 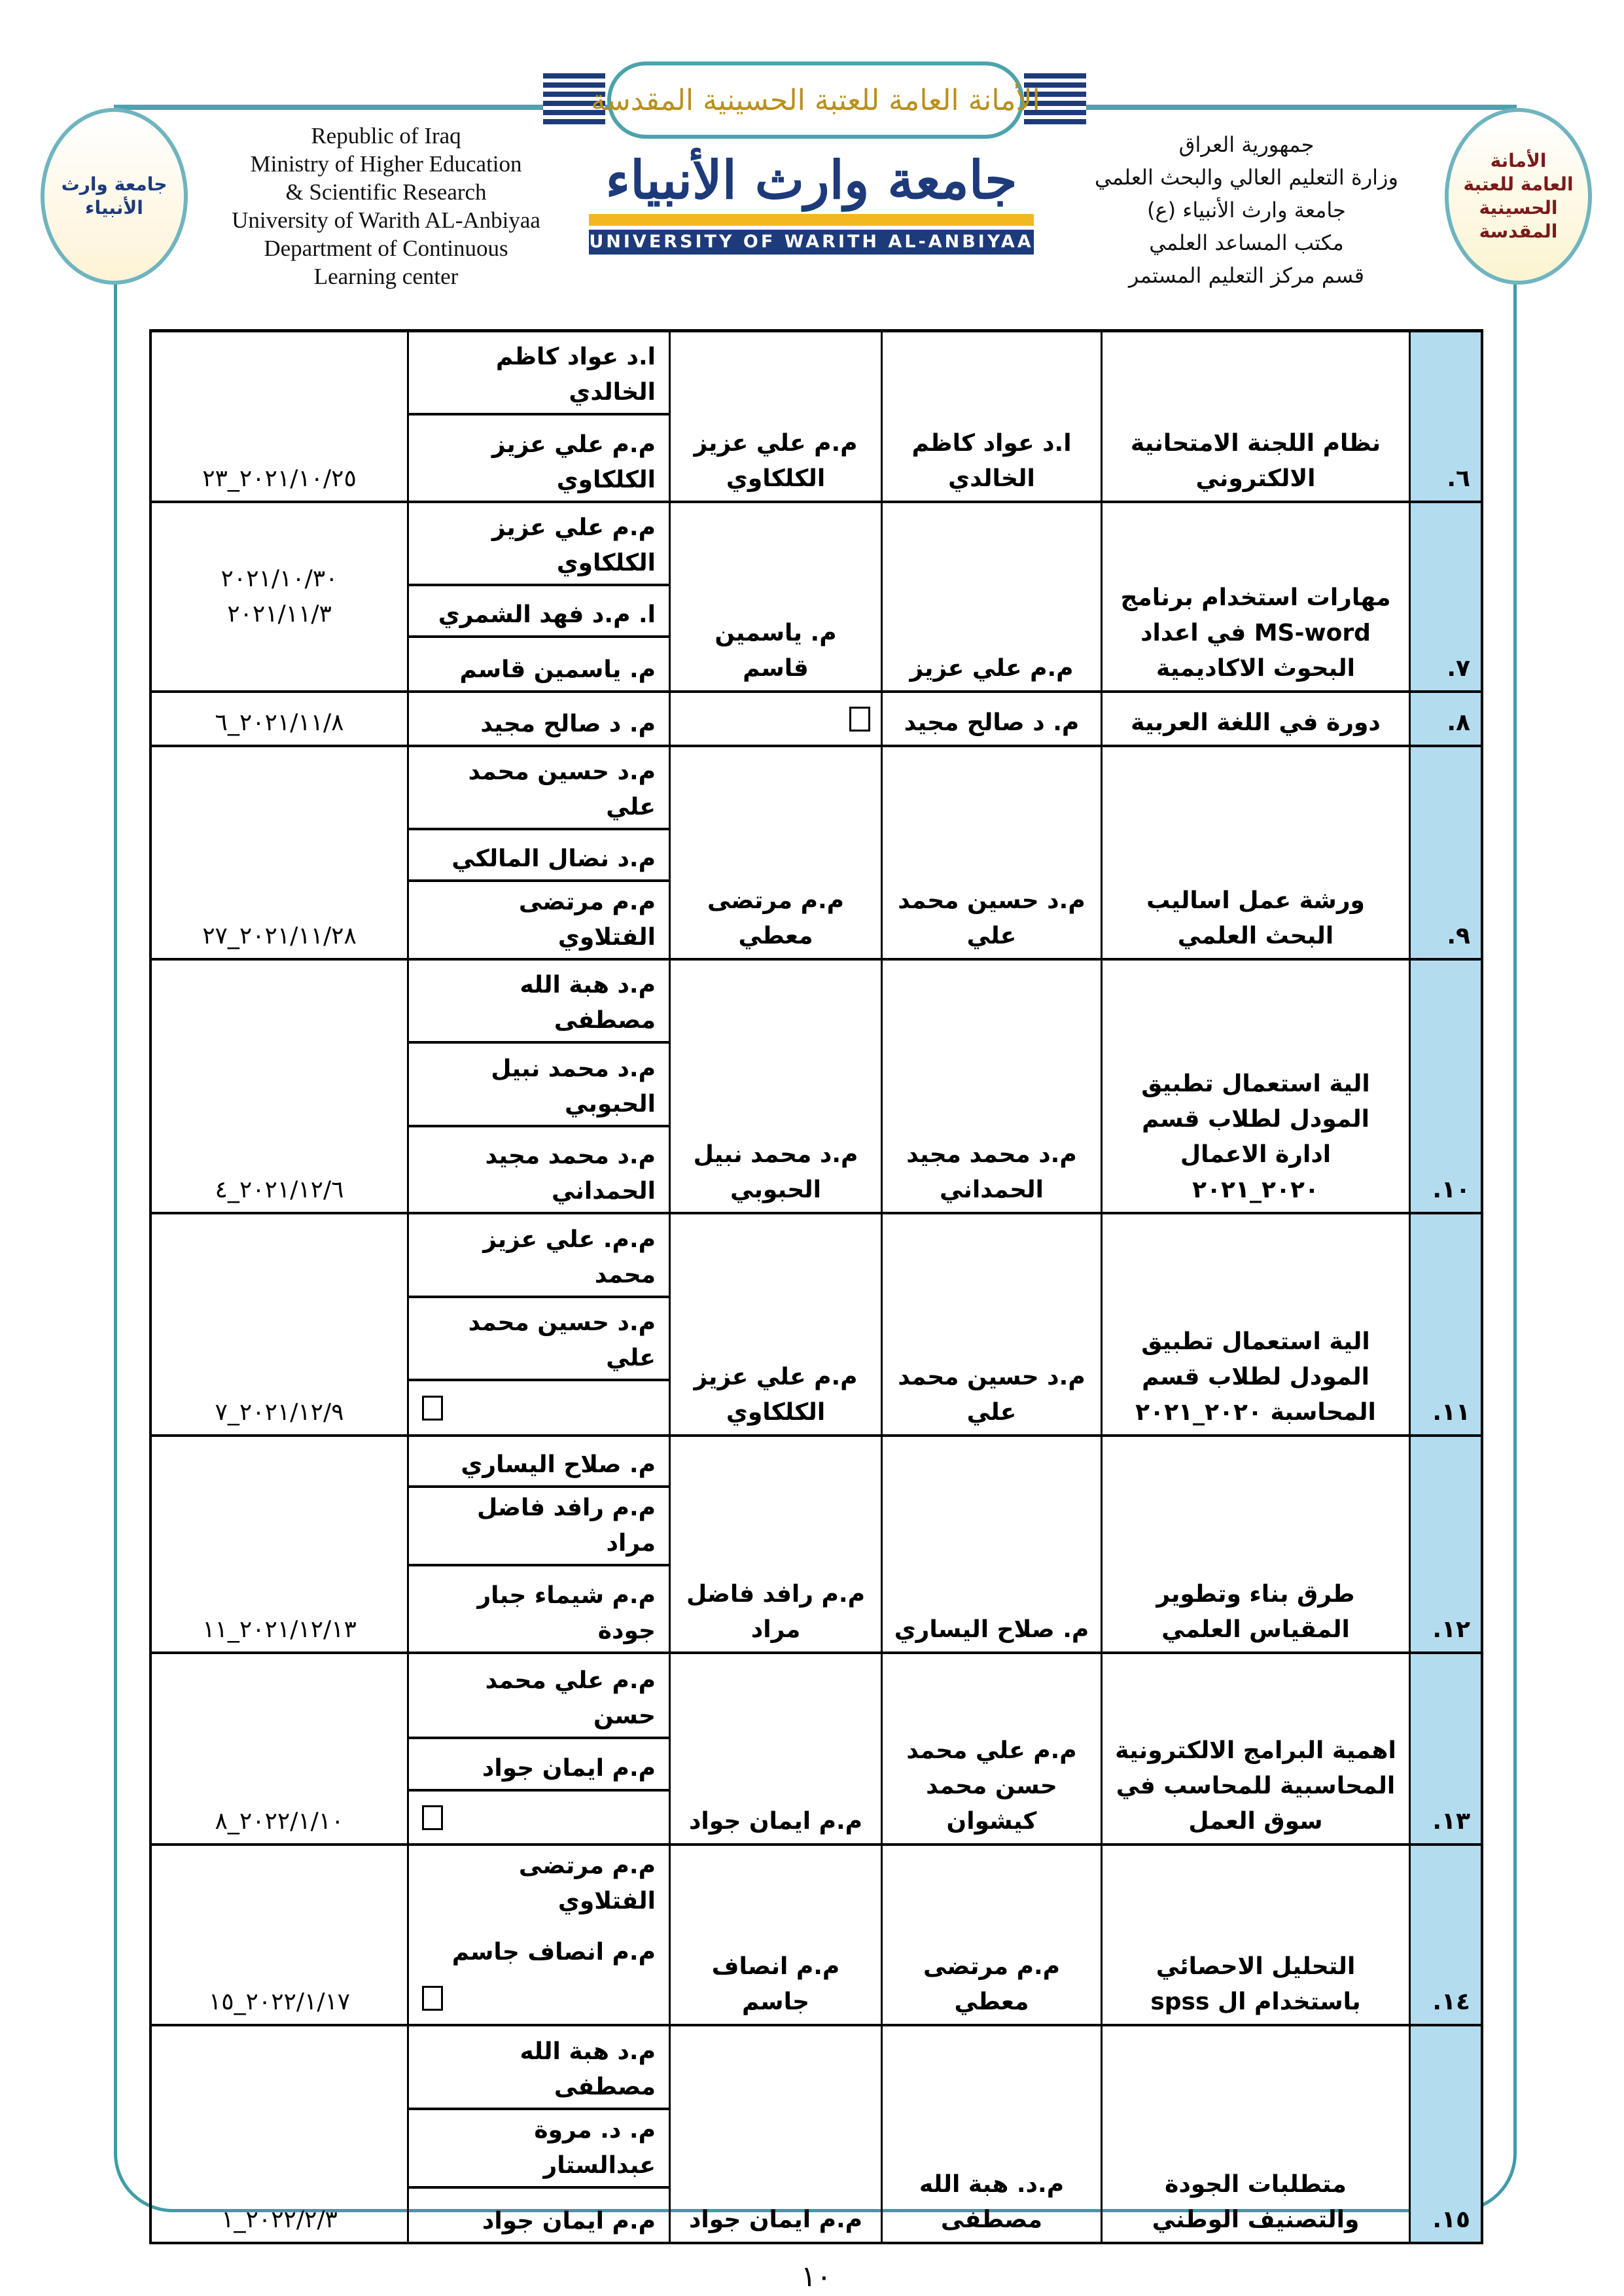 What do you see at coordinates (1255, 1935) in the screenshot?
I see `course-title: التحليل الاحصائي باستخدام ال spss` at bounding box center [1255, 1935].